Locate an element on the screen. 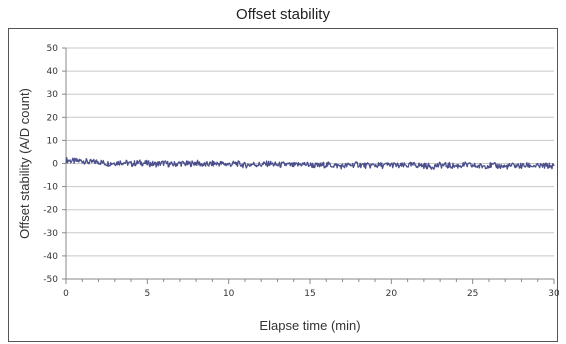 This screenshot has width=566, height=344. y-tick-label: 20 is located at coordinates (53, 118).